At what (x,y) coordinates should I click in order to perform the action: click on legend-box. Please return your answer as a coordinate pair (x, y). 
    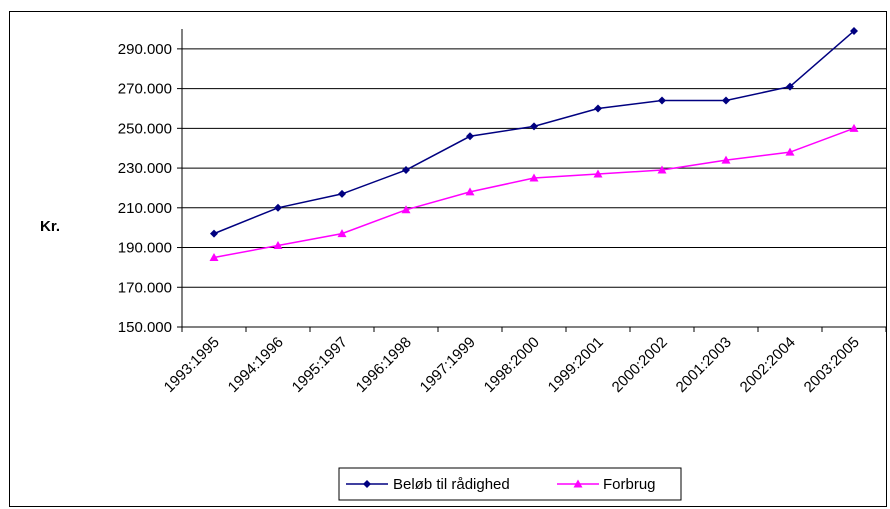
    Looking at the image, I should click on (510, 484).